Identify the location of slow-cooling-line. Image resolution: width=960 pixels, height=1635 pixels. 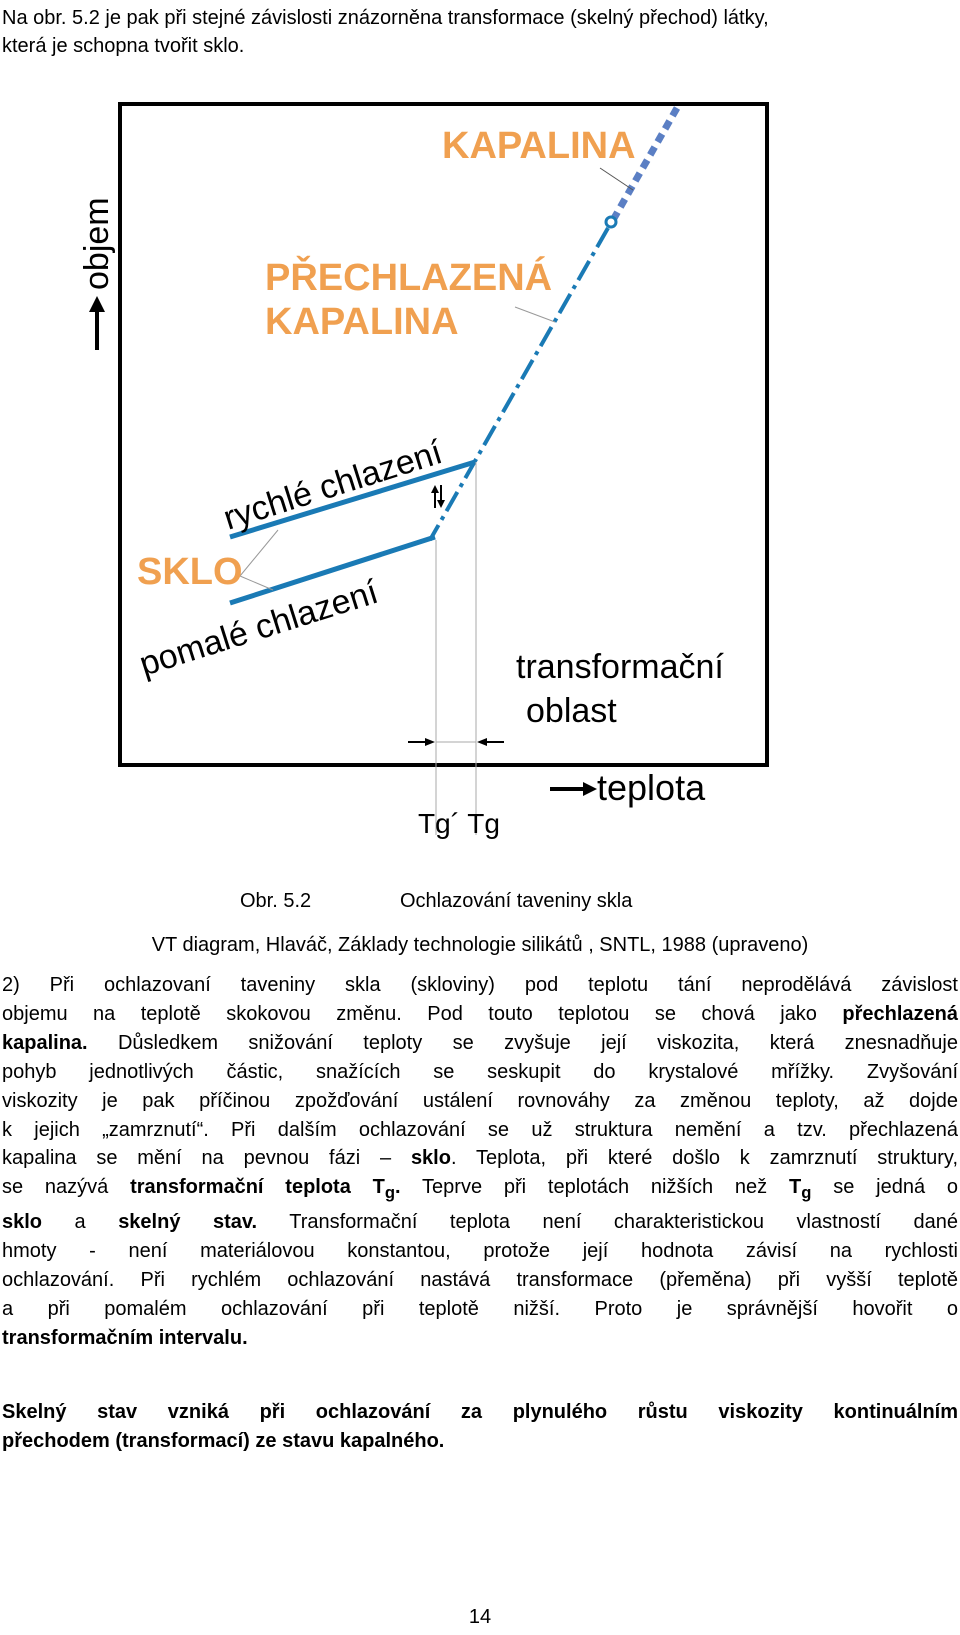
(332, 570).